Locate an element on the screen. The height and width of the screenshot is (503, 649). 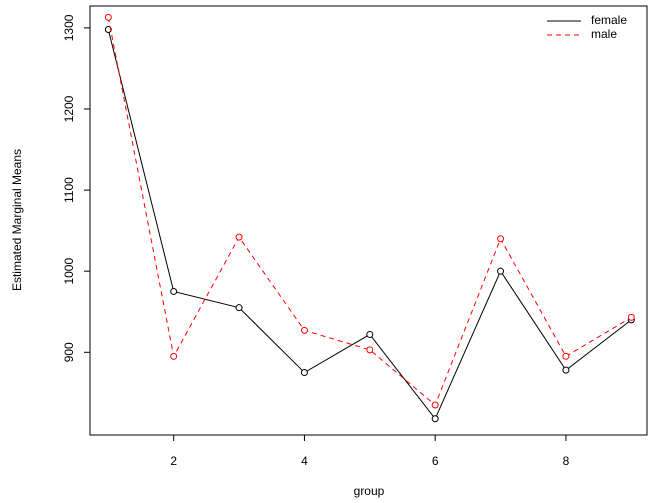
legend-label: male is located at coordinates (604, 34).